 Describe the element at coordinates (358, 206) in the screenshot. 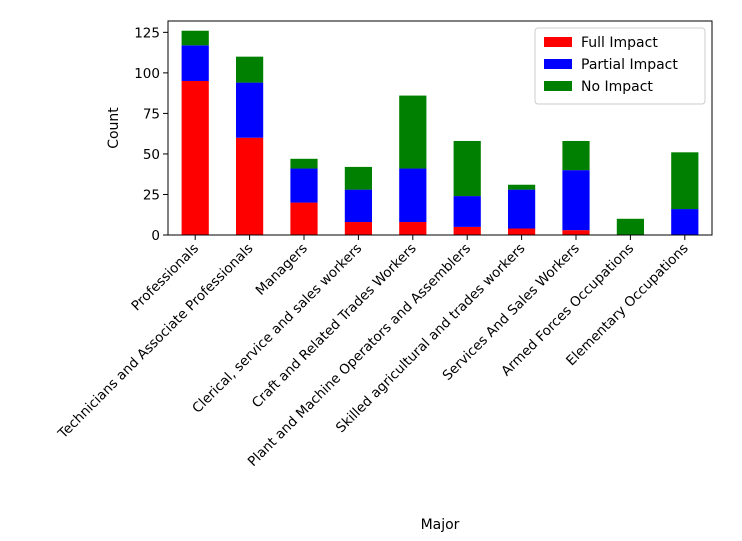

I see `bar-partial-impact-clerical-service-and-sales-workers` at that location.